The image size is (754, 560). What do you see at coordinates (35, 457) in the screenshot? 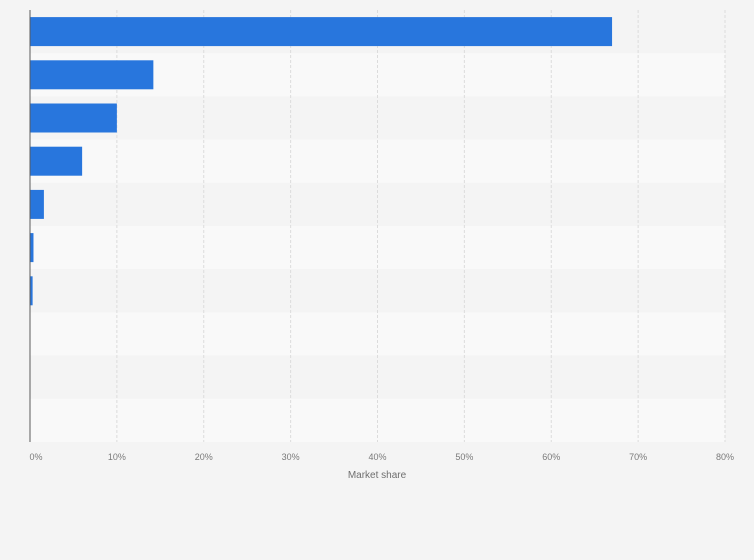
I see `x-tick-label: 0%` at bounding box center [35, 457].